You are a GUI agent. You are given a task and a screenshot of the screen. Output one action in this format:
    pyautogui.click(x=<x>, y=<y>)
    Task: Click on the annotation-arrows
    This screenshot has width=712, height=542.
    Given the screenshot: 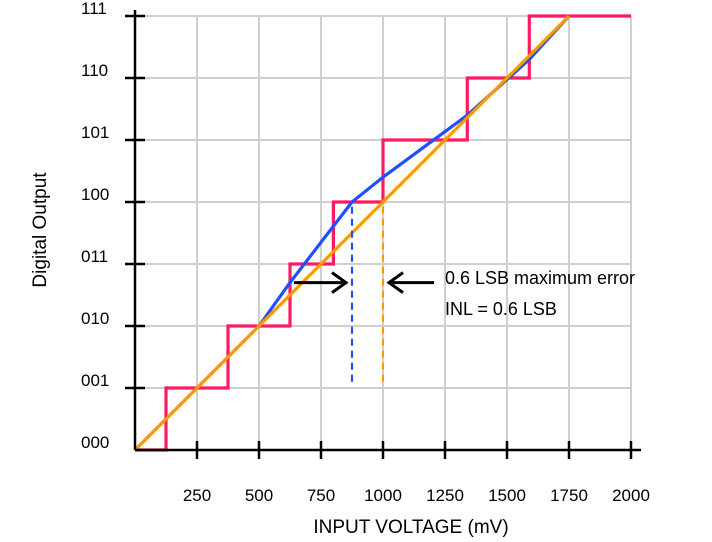 What is the action you would take?
    pyautogui.click(x=364, y=282)
    